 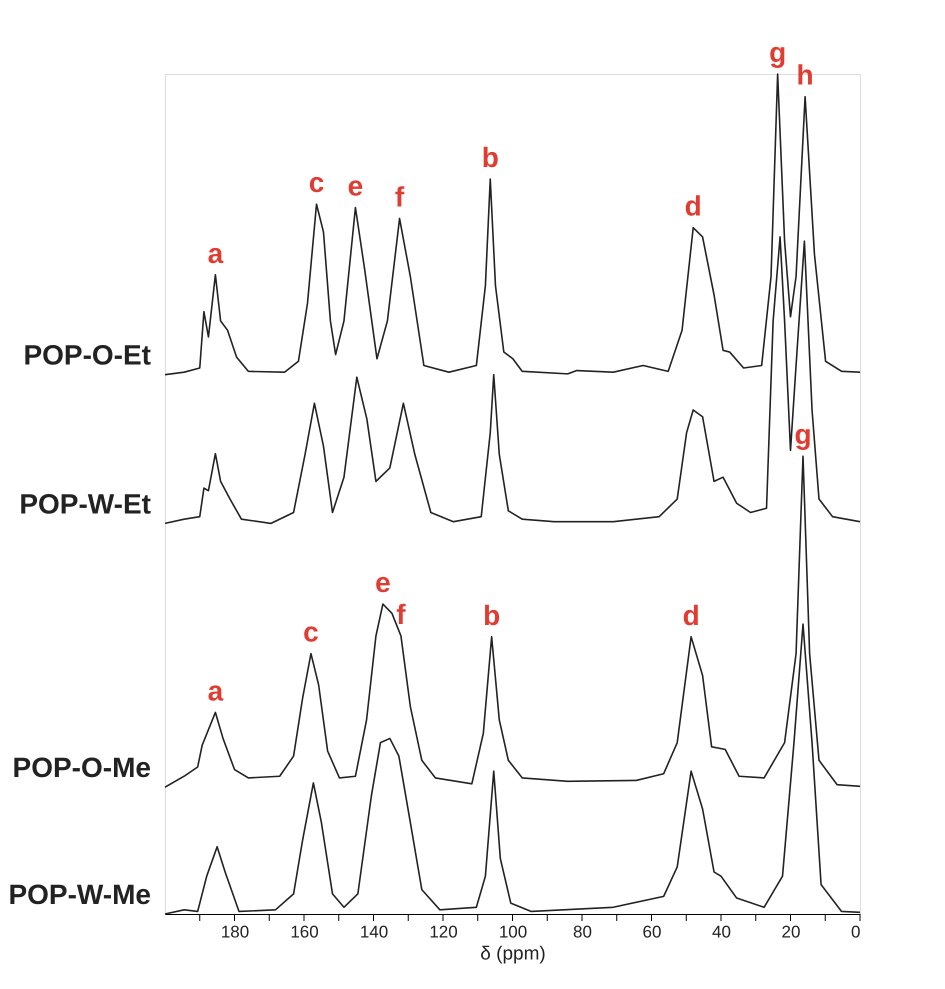 I want to click on x-axis-title: δ (ppm), so click(x=513, y=954).